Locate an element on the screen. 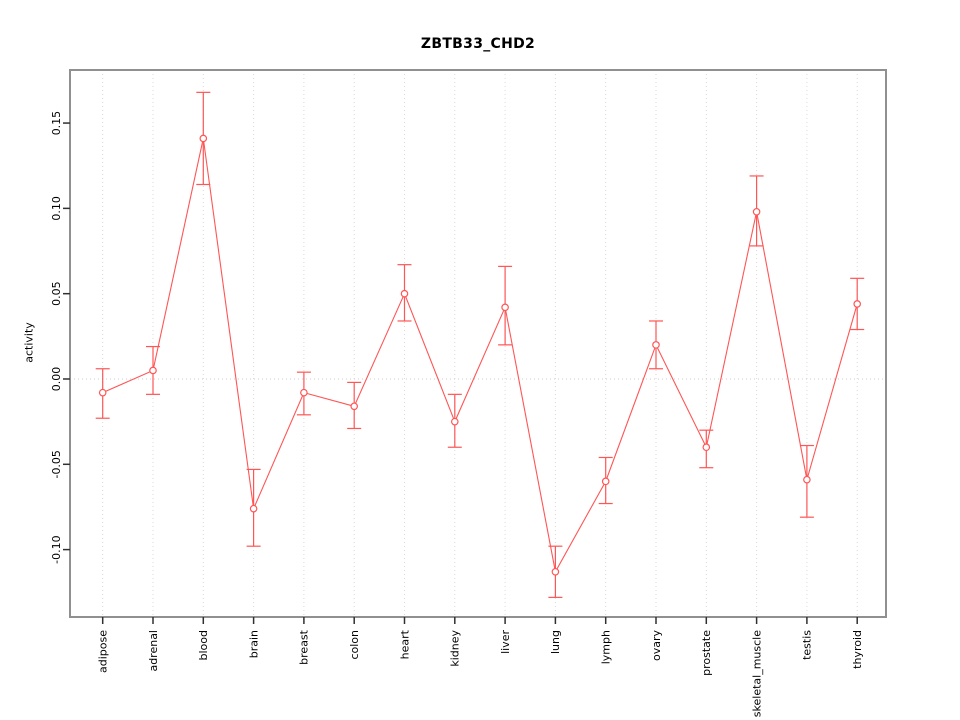 The width and height of the screenshot is (960, 720). x-tick-label: prostate is located at coordinates (706, 653).